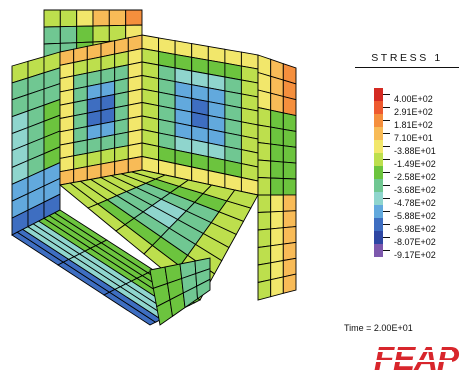 Image resolution: width=461 pixels, height=381 pixels. Describe the element at coordinates (415, 216) in the screenshot. I see `legend-label: -5.88E+02` at that location.